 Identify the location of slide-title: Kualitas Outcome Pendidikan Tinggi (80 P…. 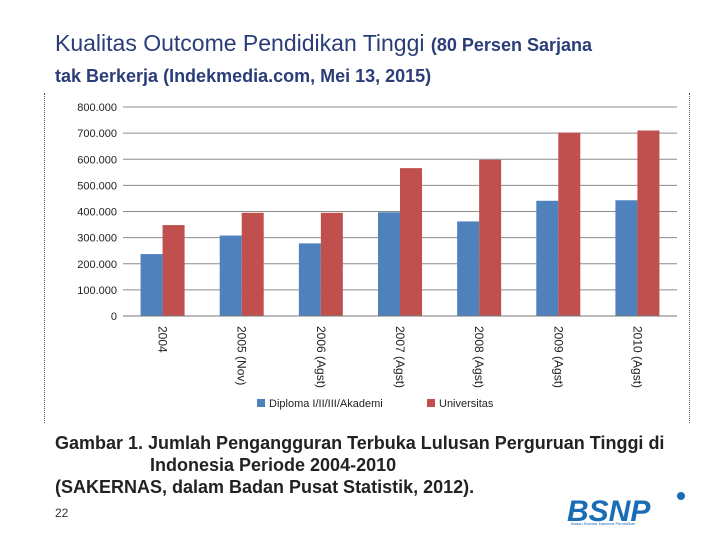
(323, 43).